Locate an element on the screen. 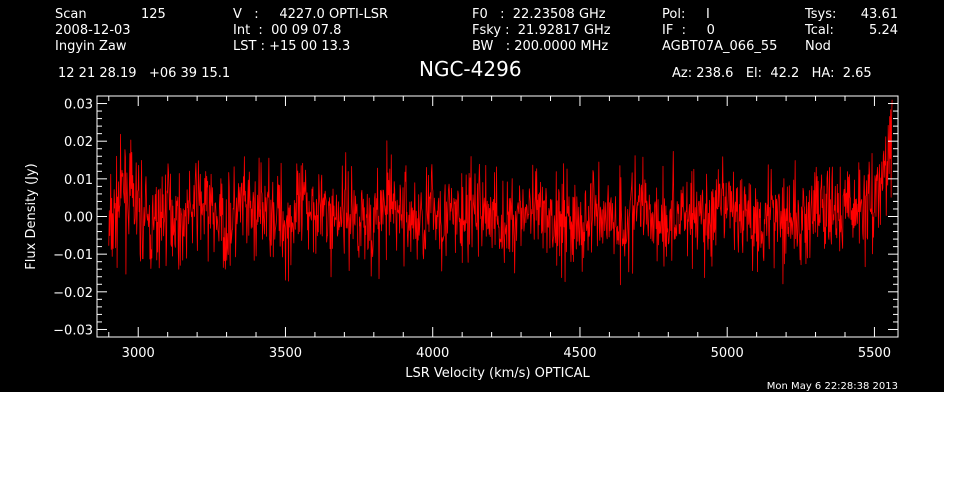  tsys-label: Tsys: is located at coordinates (821, 14).